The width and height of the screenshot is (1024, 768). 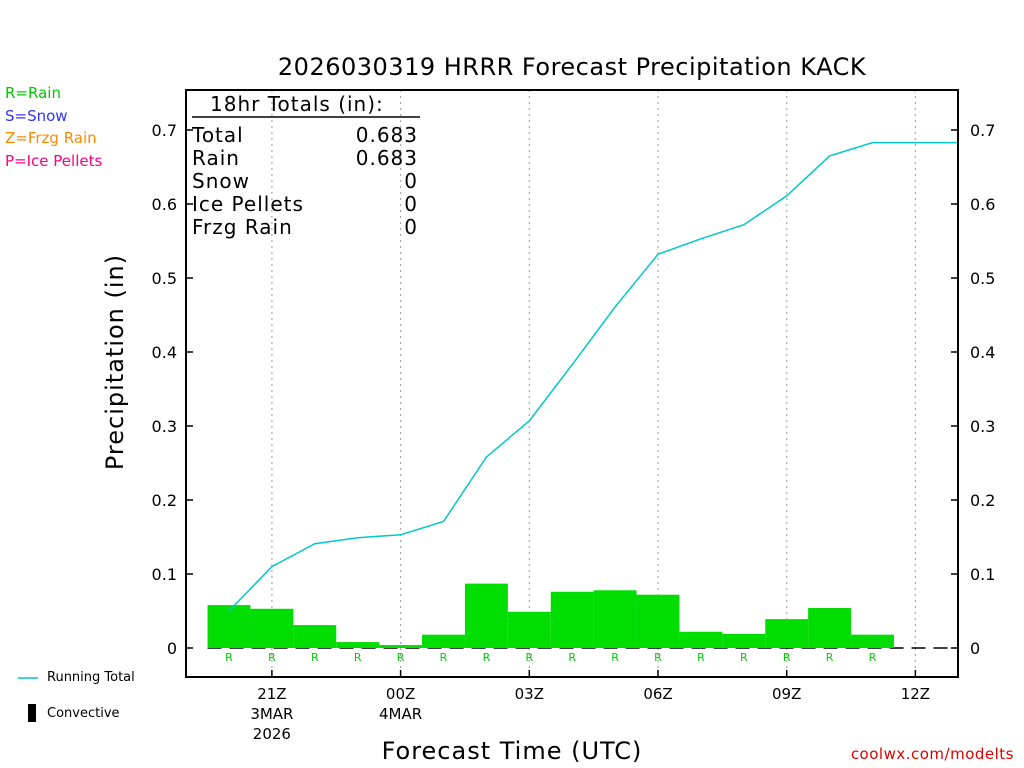 I want to click on x-tick-label: 06Z, so click(x=657, y=694).